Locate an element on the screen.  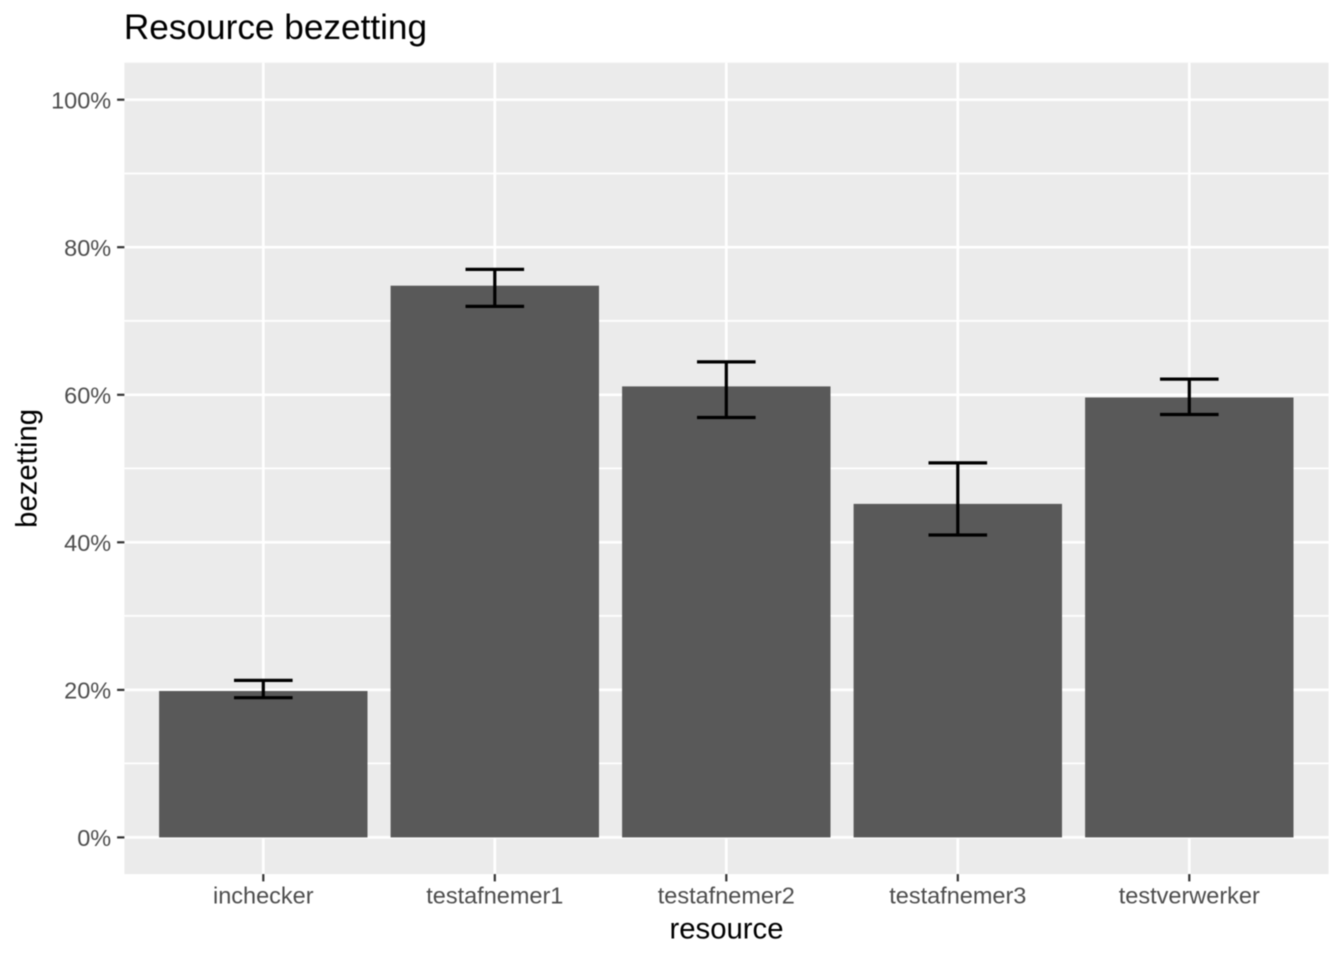
svg-text: inchecker is located at coordinates (263, 896).